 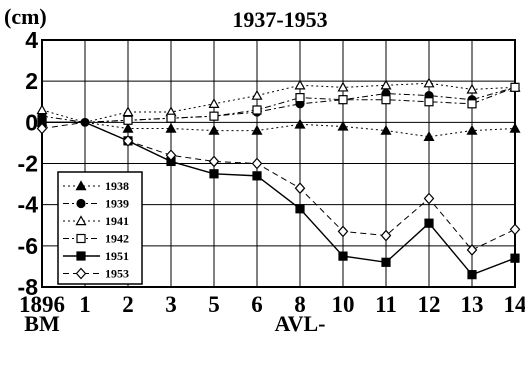 I want to click on y-axis-ticks: 4 2 0 -2 -4 -6 -8, so click(x=28, y=163).